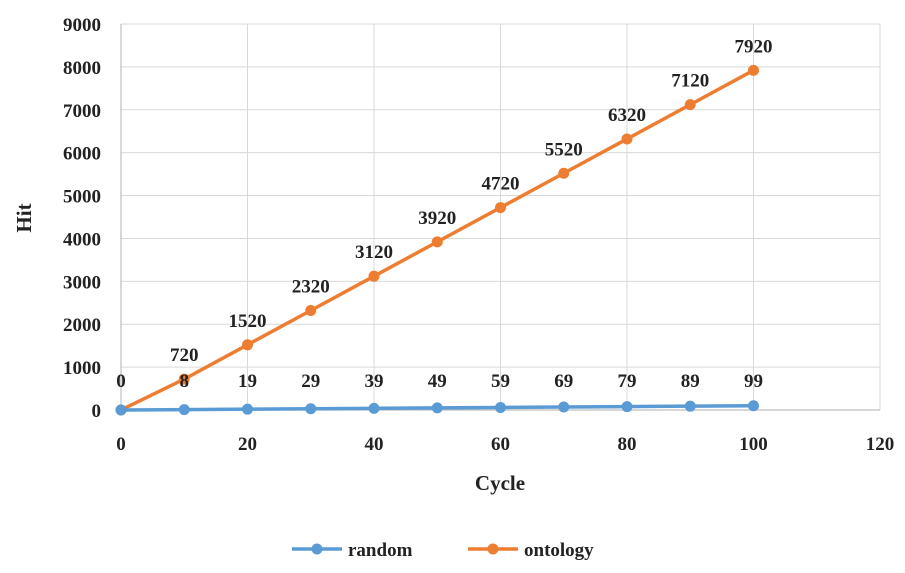 The height and width of the screenshot is (573, 905). I want to click on data-label-ontology: 7920, so click(754, 46).